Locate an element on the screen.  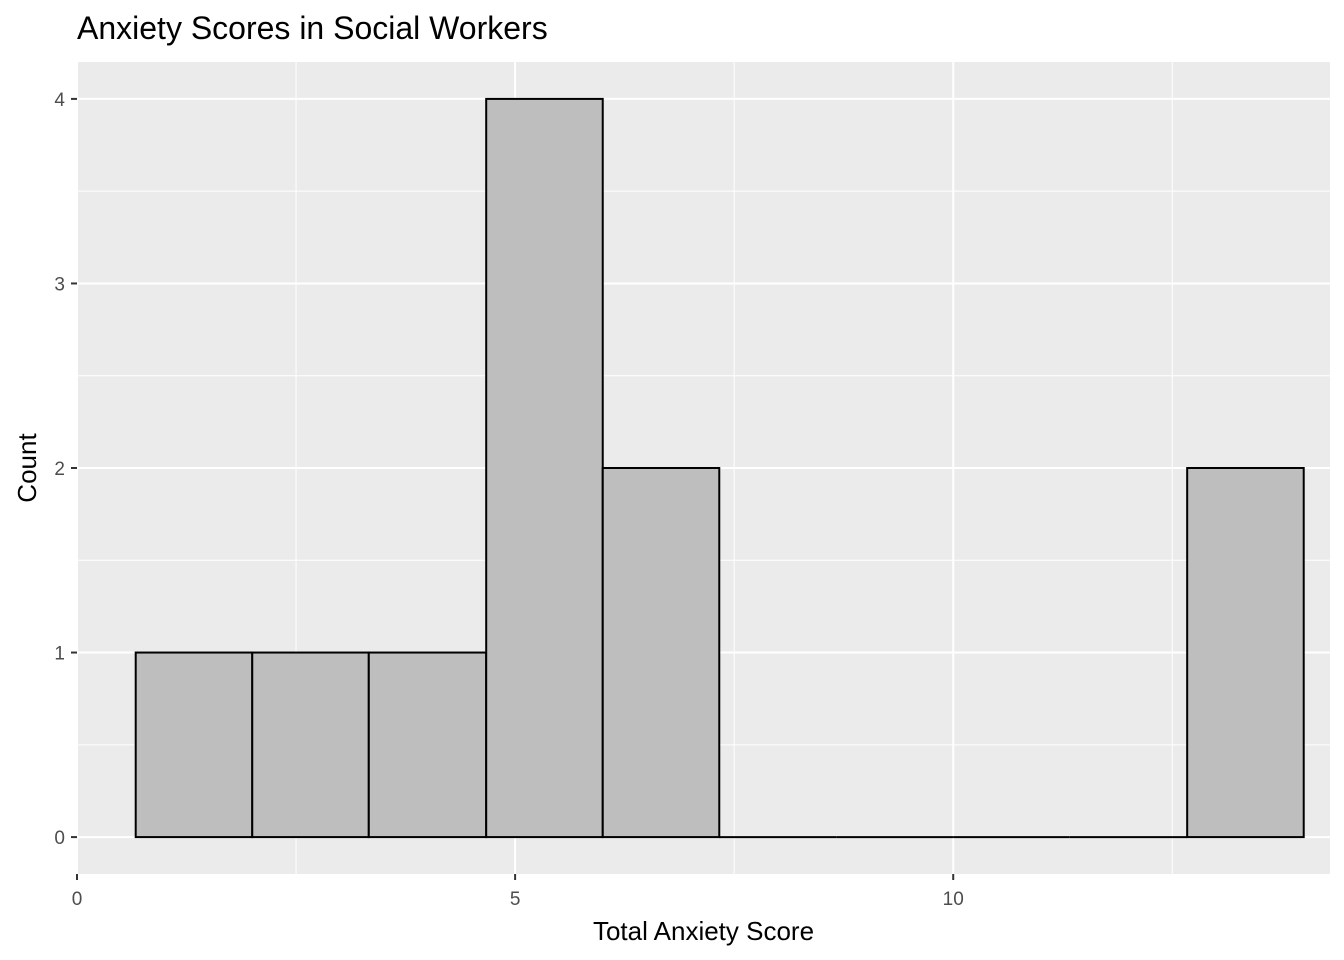
chart-title: Anxiety Scores in Social Workers is located at coordinates (312, 28).